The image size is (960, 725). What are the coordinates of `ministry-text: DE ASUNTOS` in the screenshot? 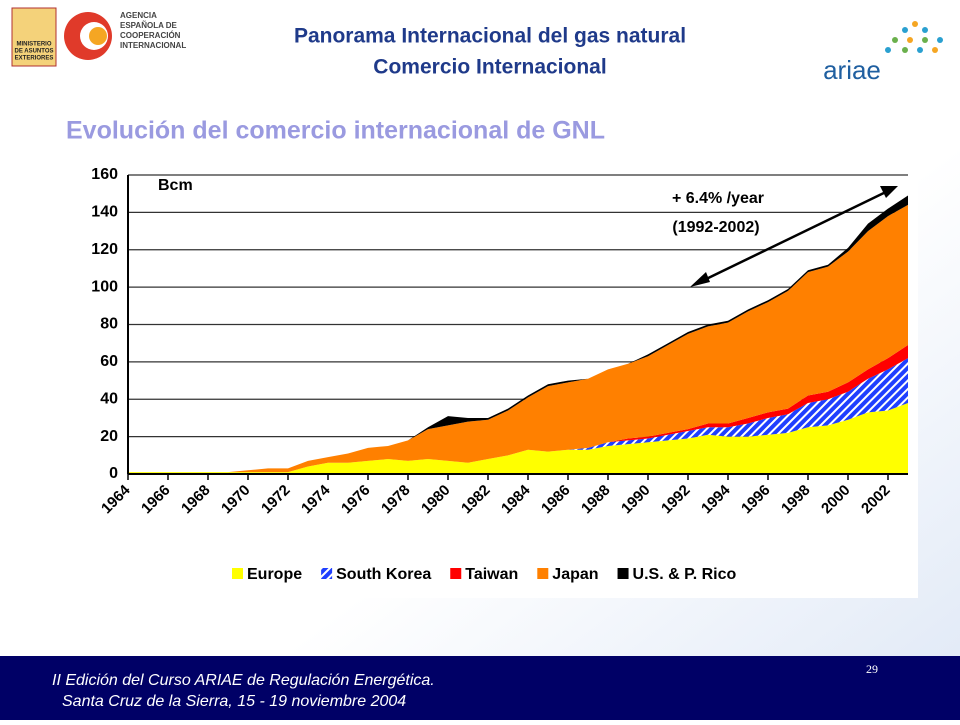 It's located at (33, 52).